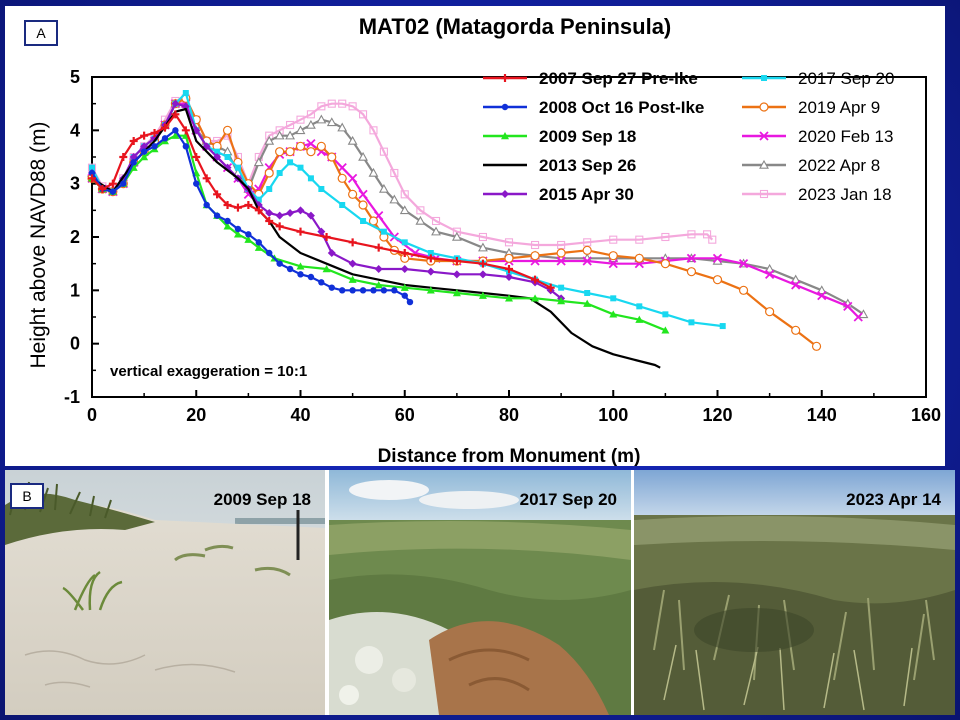  I want to click on x-tick-label: 60, so click(405, 415).